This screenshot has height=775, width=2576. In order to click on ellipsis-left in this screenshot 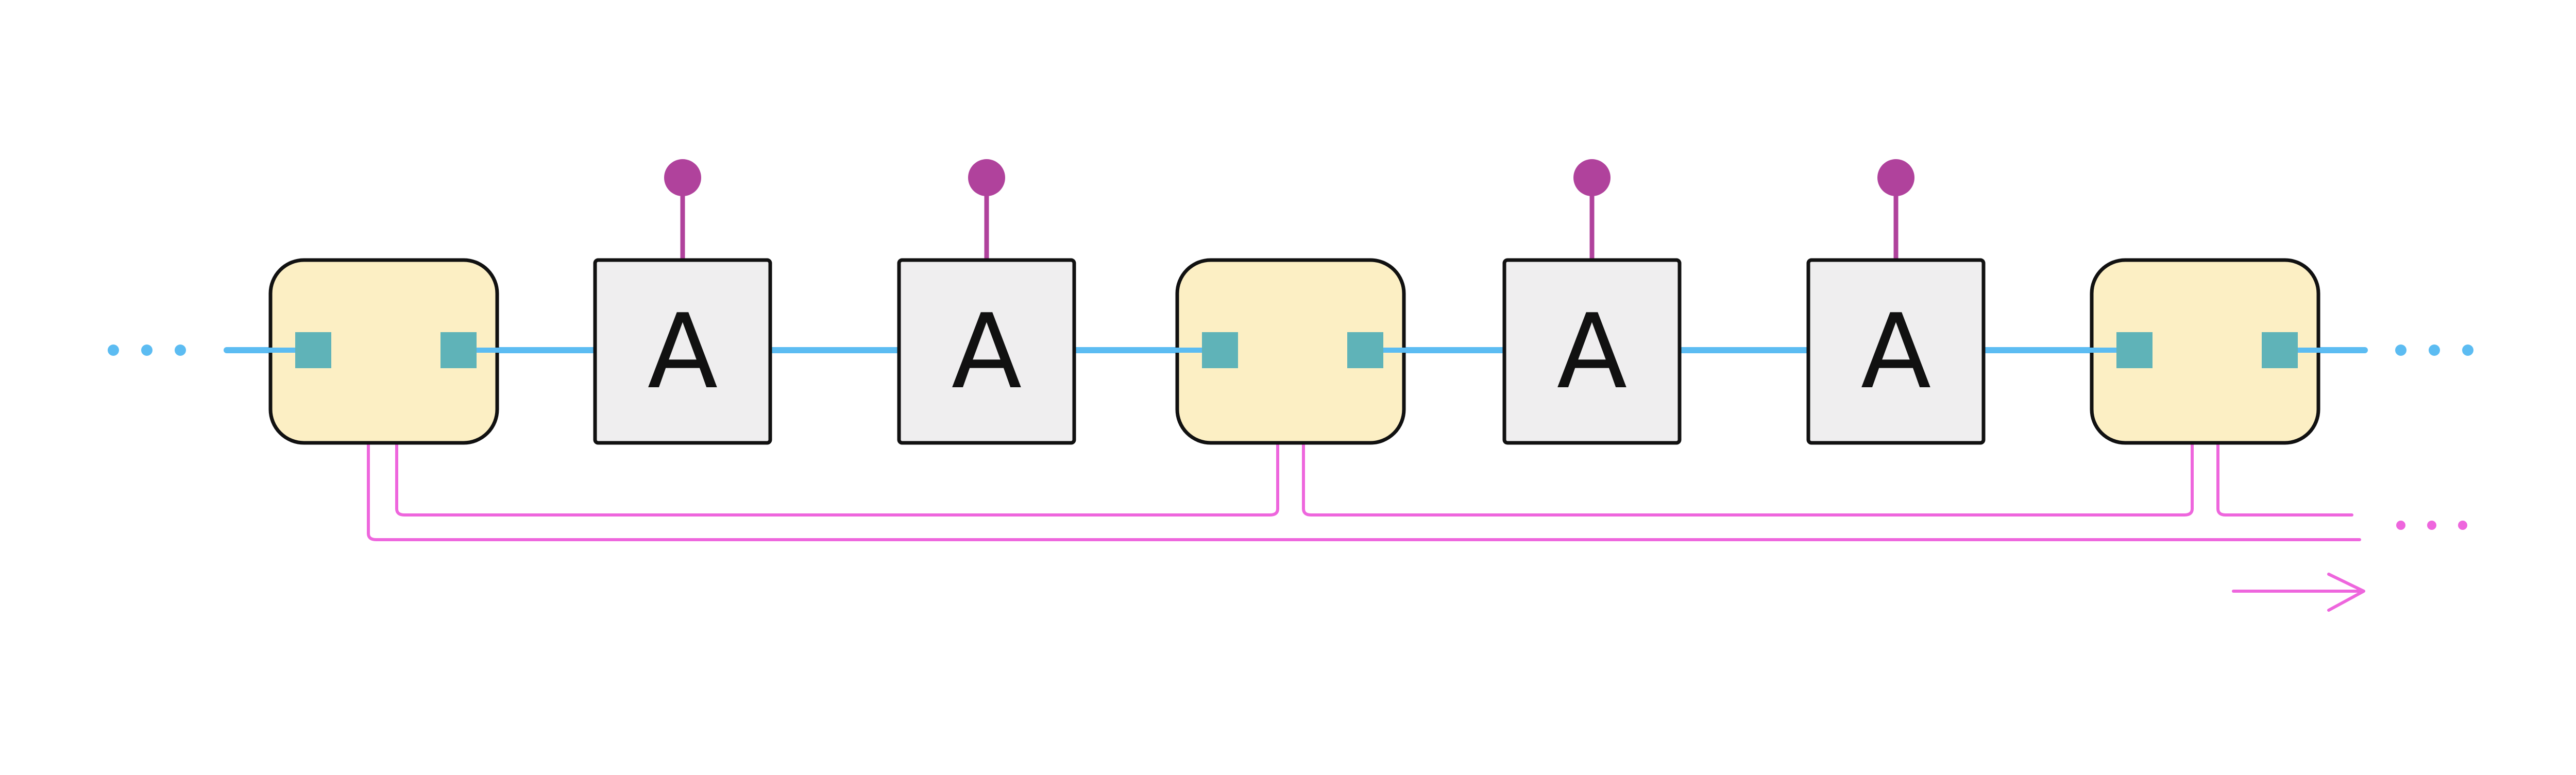, I will do `click(147, 350)`.